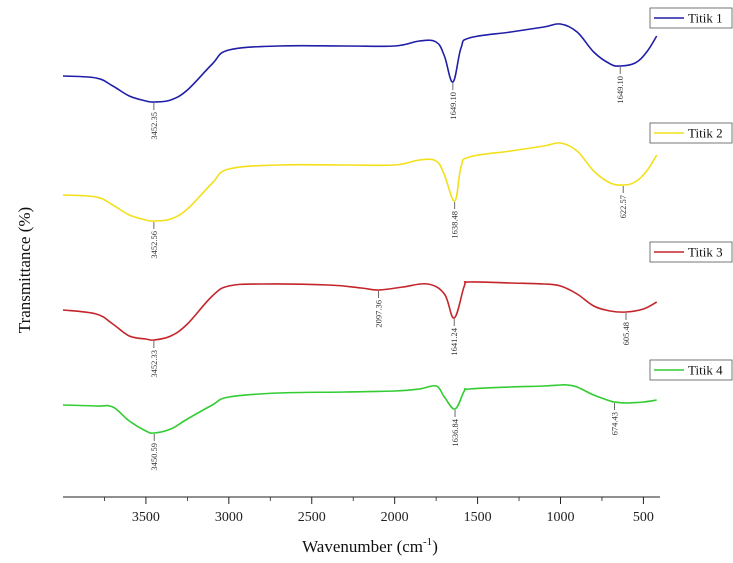 The image size is (733, 563). I want to click on peak-label-4-2: 1636.84, so click(455, 432).